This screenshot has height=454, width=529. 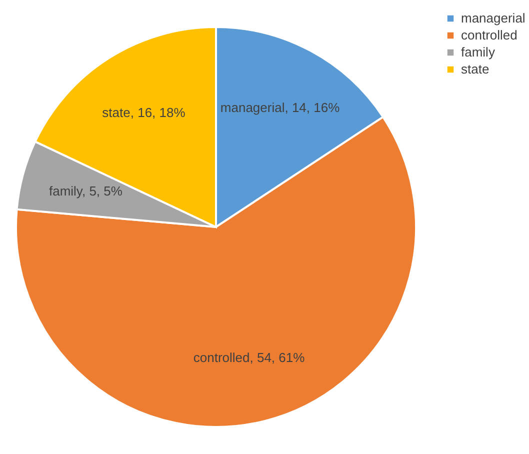 What do you see at coordinates (280, 108) in the screenshot?
I see `data-label: managerial, 14, 16%` at bounding box center [280, 108].